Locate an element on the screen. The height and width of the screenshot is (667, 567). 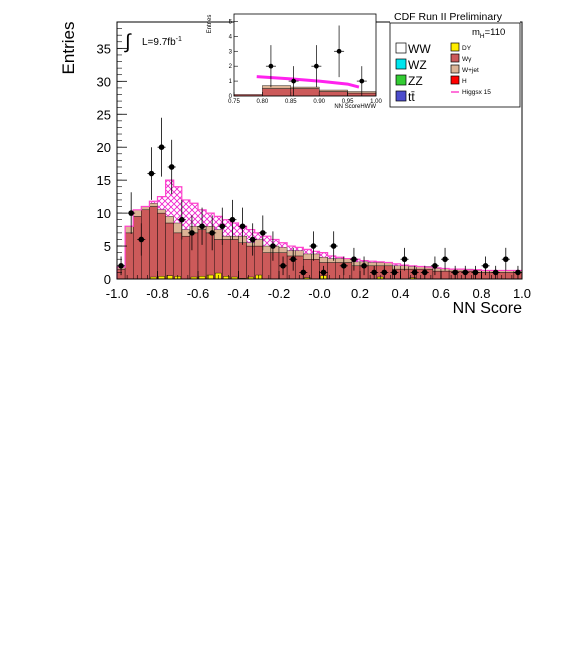
x-tick-label: 0.4 is located at coordinates (400, 293).